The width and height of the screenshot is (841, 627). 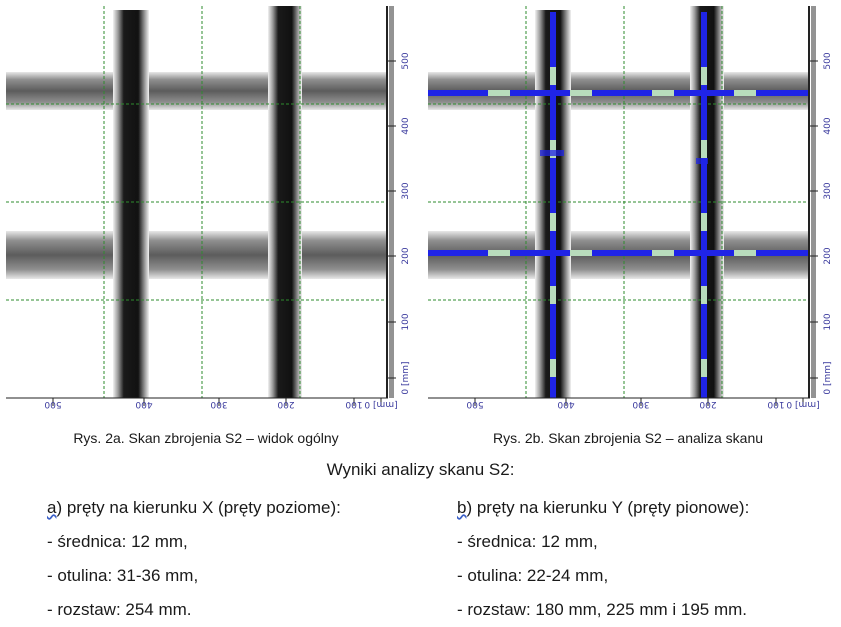 I want to click on results-x-diameter: - średnica: 12 mm,, so click(x=117, y=541).